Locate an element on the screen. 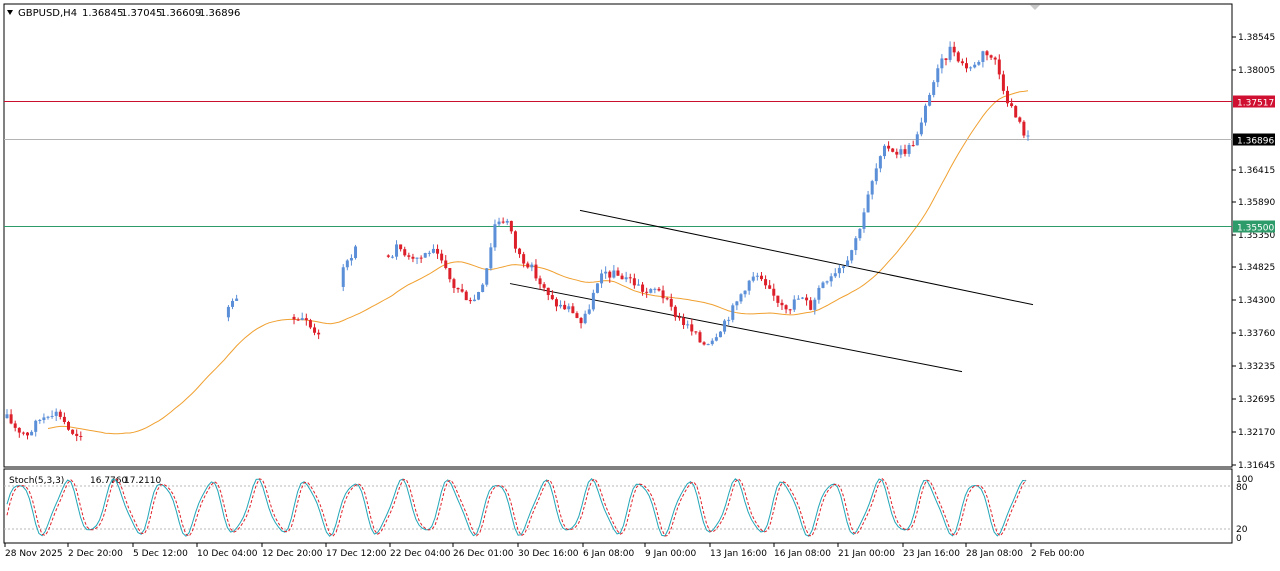  price-axis-label: 1.35350 is located at coordinates (1256, 236).